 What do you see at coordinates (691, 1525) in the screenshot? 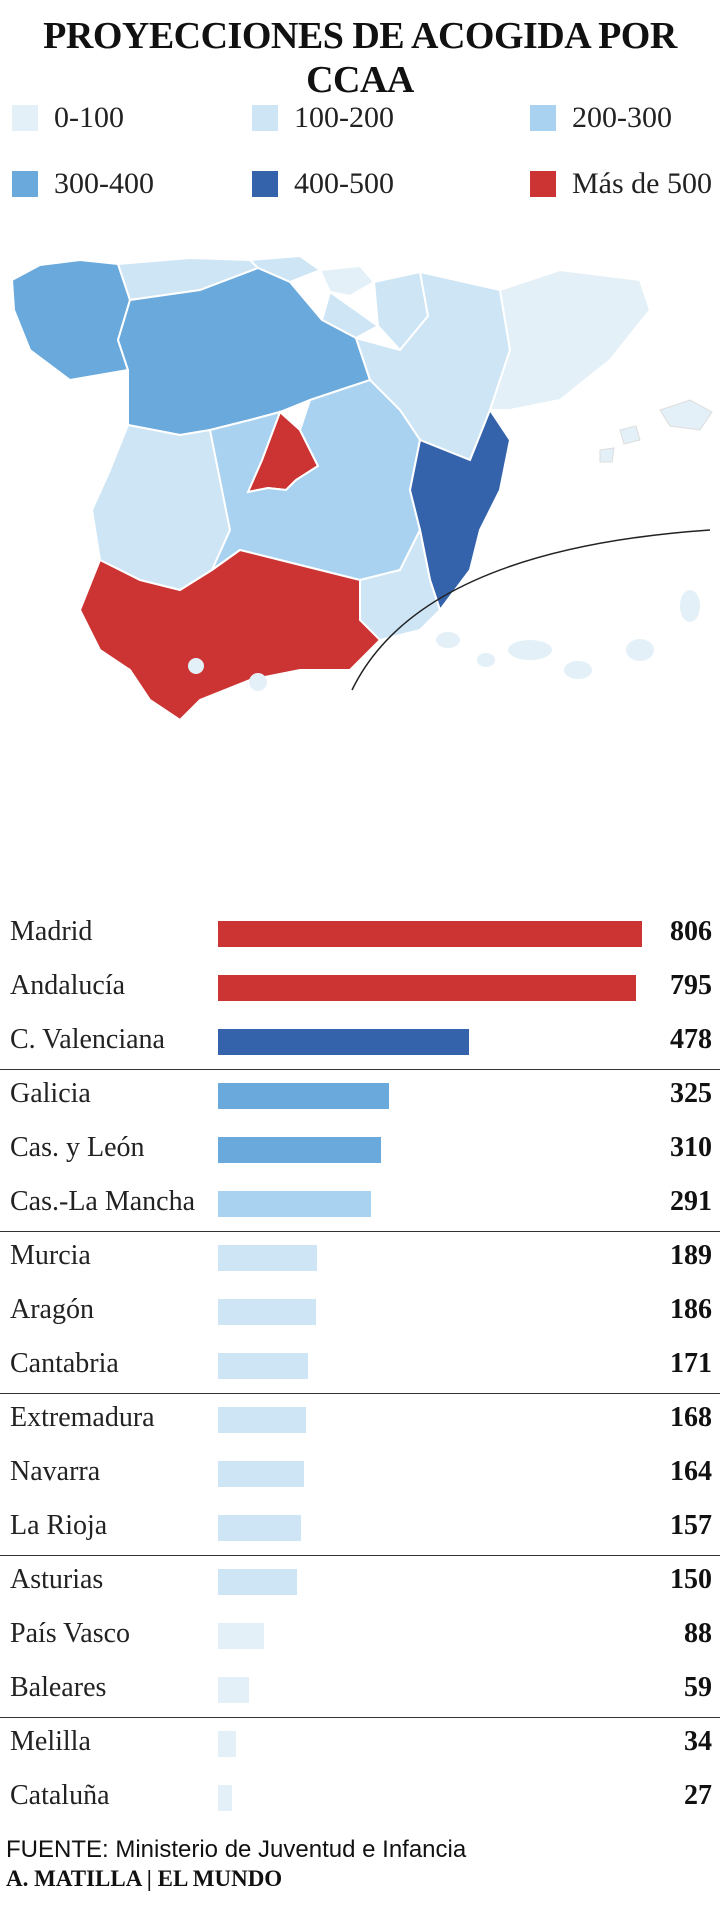
I see `bar-value: 157` at bounding box center [691, 1525].